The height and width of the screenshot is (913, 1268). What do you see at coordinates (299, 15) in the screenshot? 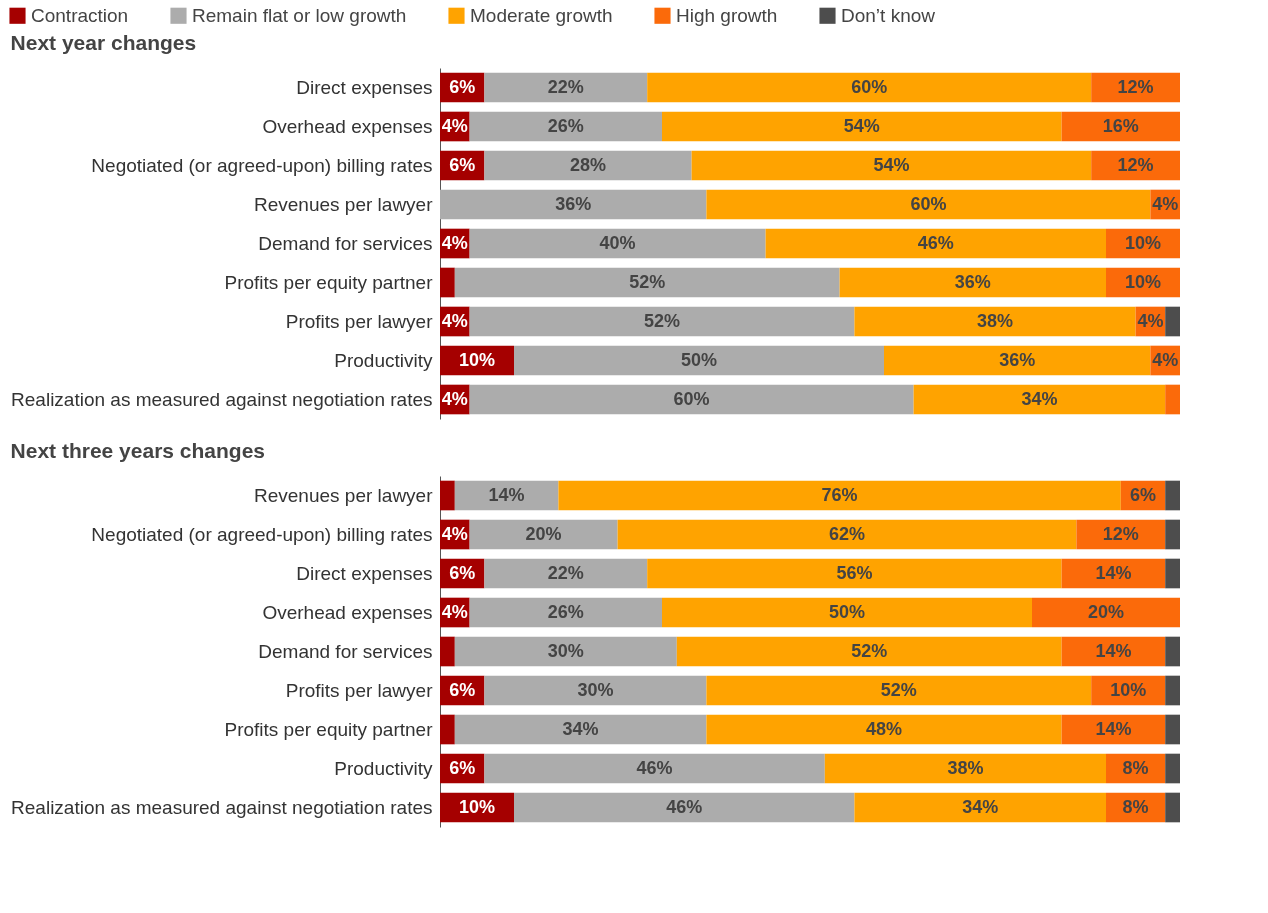
I see `legend-label: Remain flat or low growth` at bounding box center [299, 15].